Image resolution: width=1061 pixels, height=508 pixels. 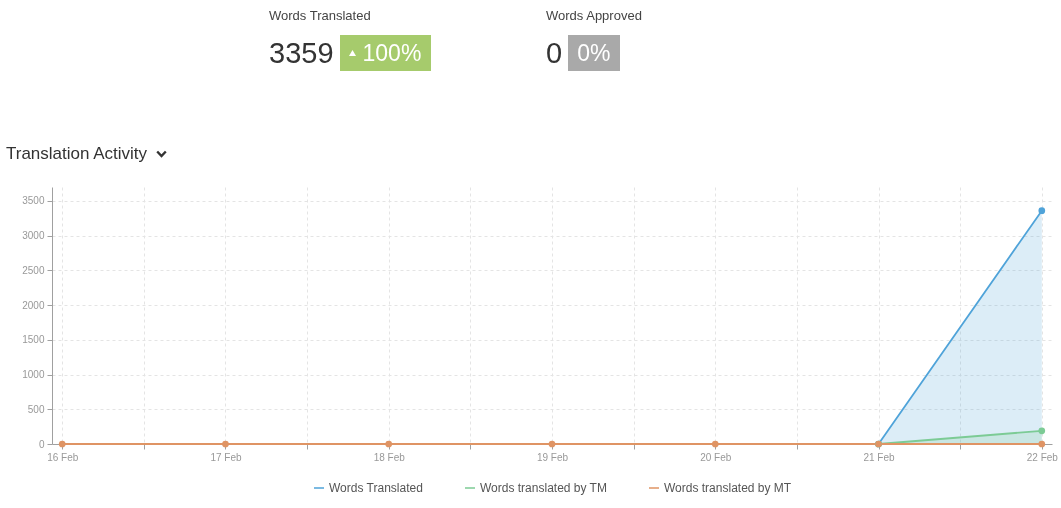 I want to click on y-tick-label: 1000, so click(x=33, y=375).